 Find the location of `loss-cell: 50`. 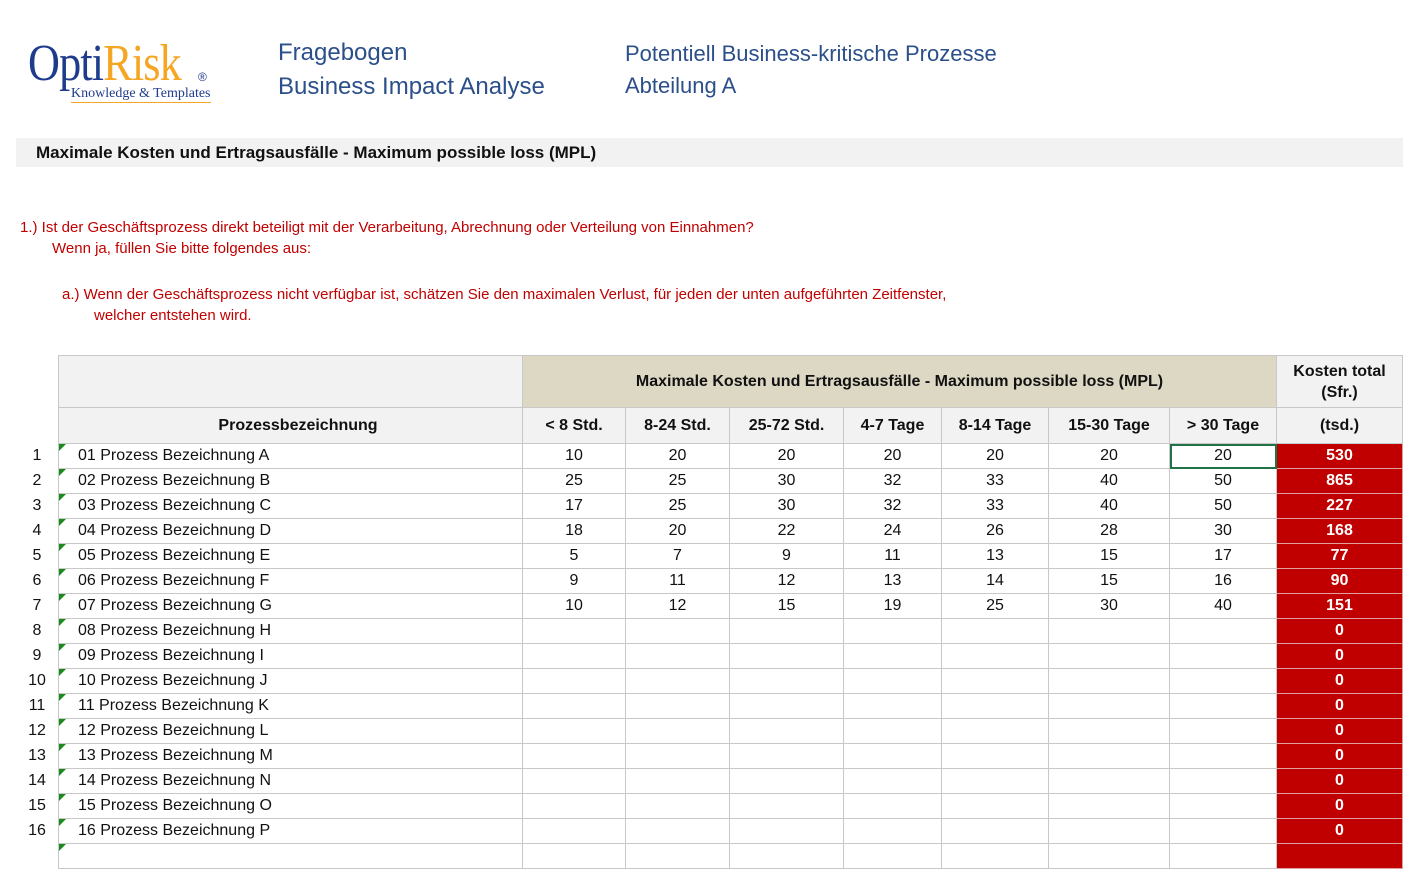

loss-cell: 50 is located at coordinates (1223, 481).